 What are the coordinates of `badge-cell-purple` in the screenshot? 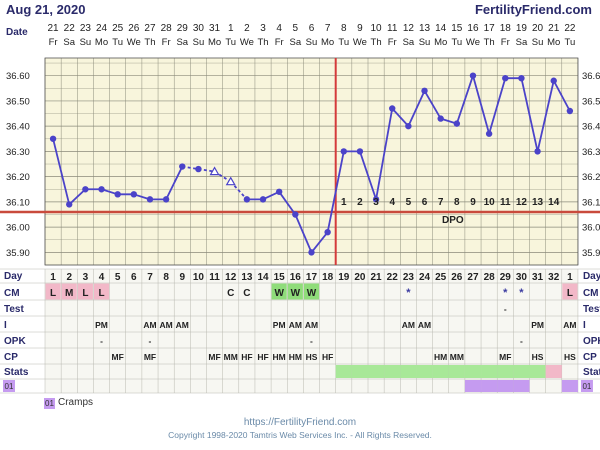 It's located at (521, 386).